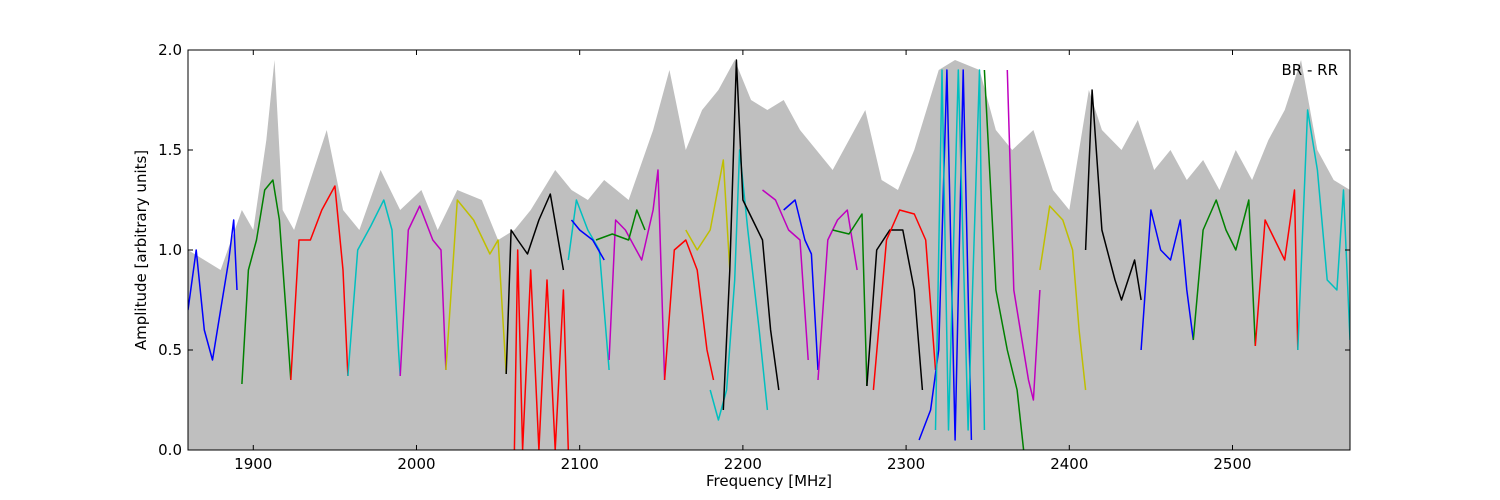 The image size is (1500, 500). I want to click on x-tick-label: 1900, so click(253, 464).